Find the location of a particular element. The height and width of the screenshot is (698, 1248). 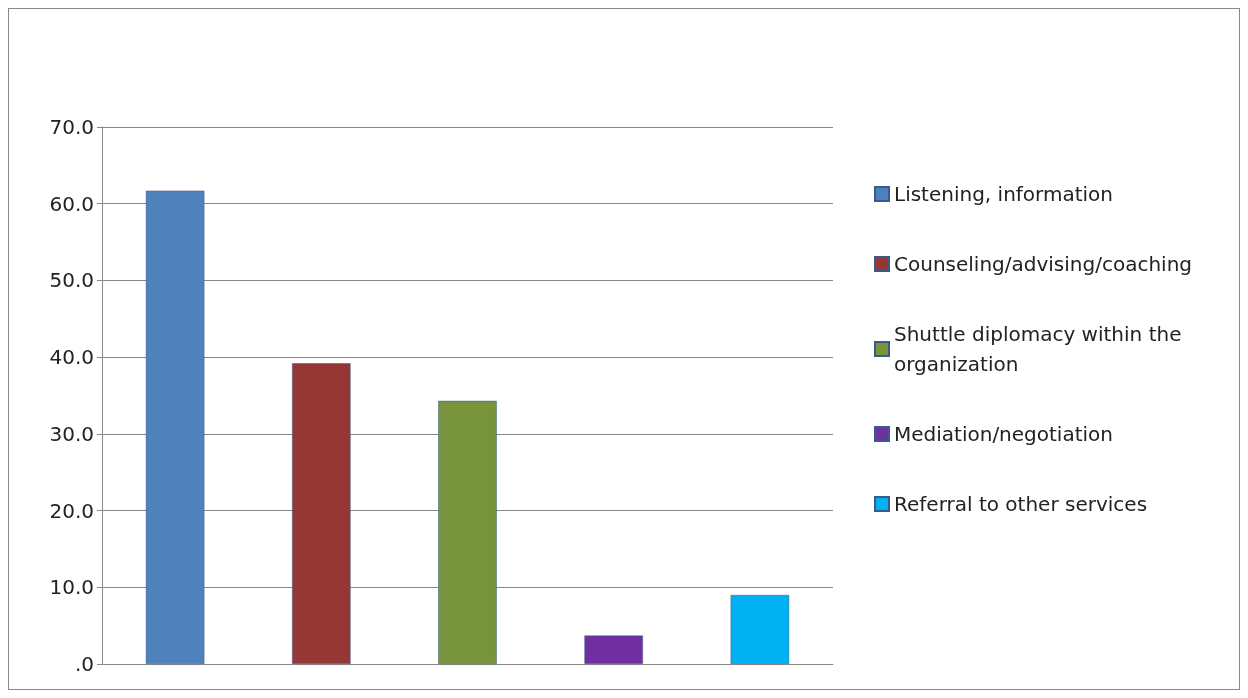

legend-label: Mediation/negotiation is located at coordinates (1003, 434).